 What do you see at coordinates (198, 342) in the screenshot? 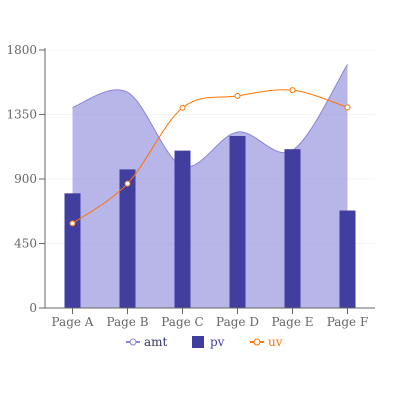
I see `legend-swatch` at bounding box center [198, 342].